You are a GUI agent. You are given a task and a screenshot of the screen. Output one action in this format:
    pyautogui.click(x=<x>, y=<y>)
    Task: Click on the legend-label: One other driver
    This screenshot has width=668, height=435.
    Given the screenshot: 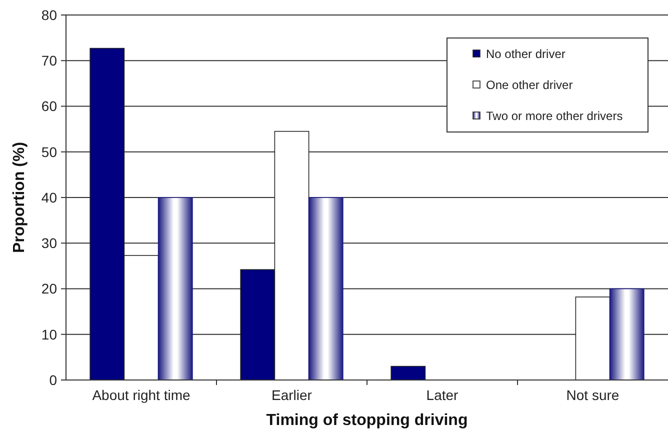 What is the action you would take?
    pyautogui.click(x=529, y=85)
    